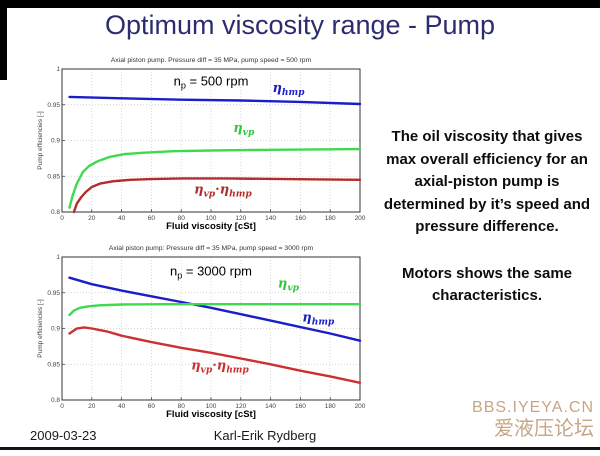  I want to click on top-border, so click(300, 4).